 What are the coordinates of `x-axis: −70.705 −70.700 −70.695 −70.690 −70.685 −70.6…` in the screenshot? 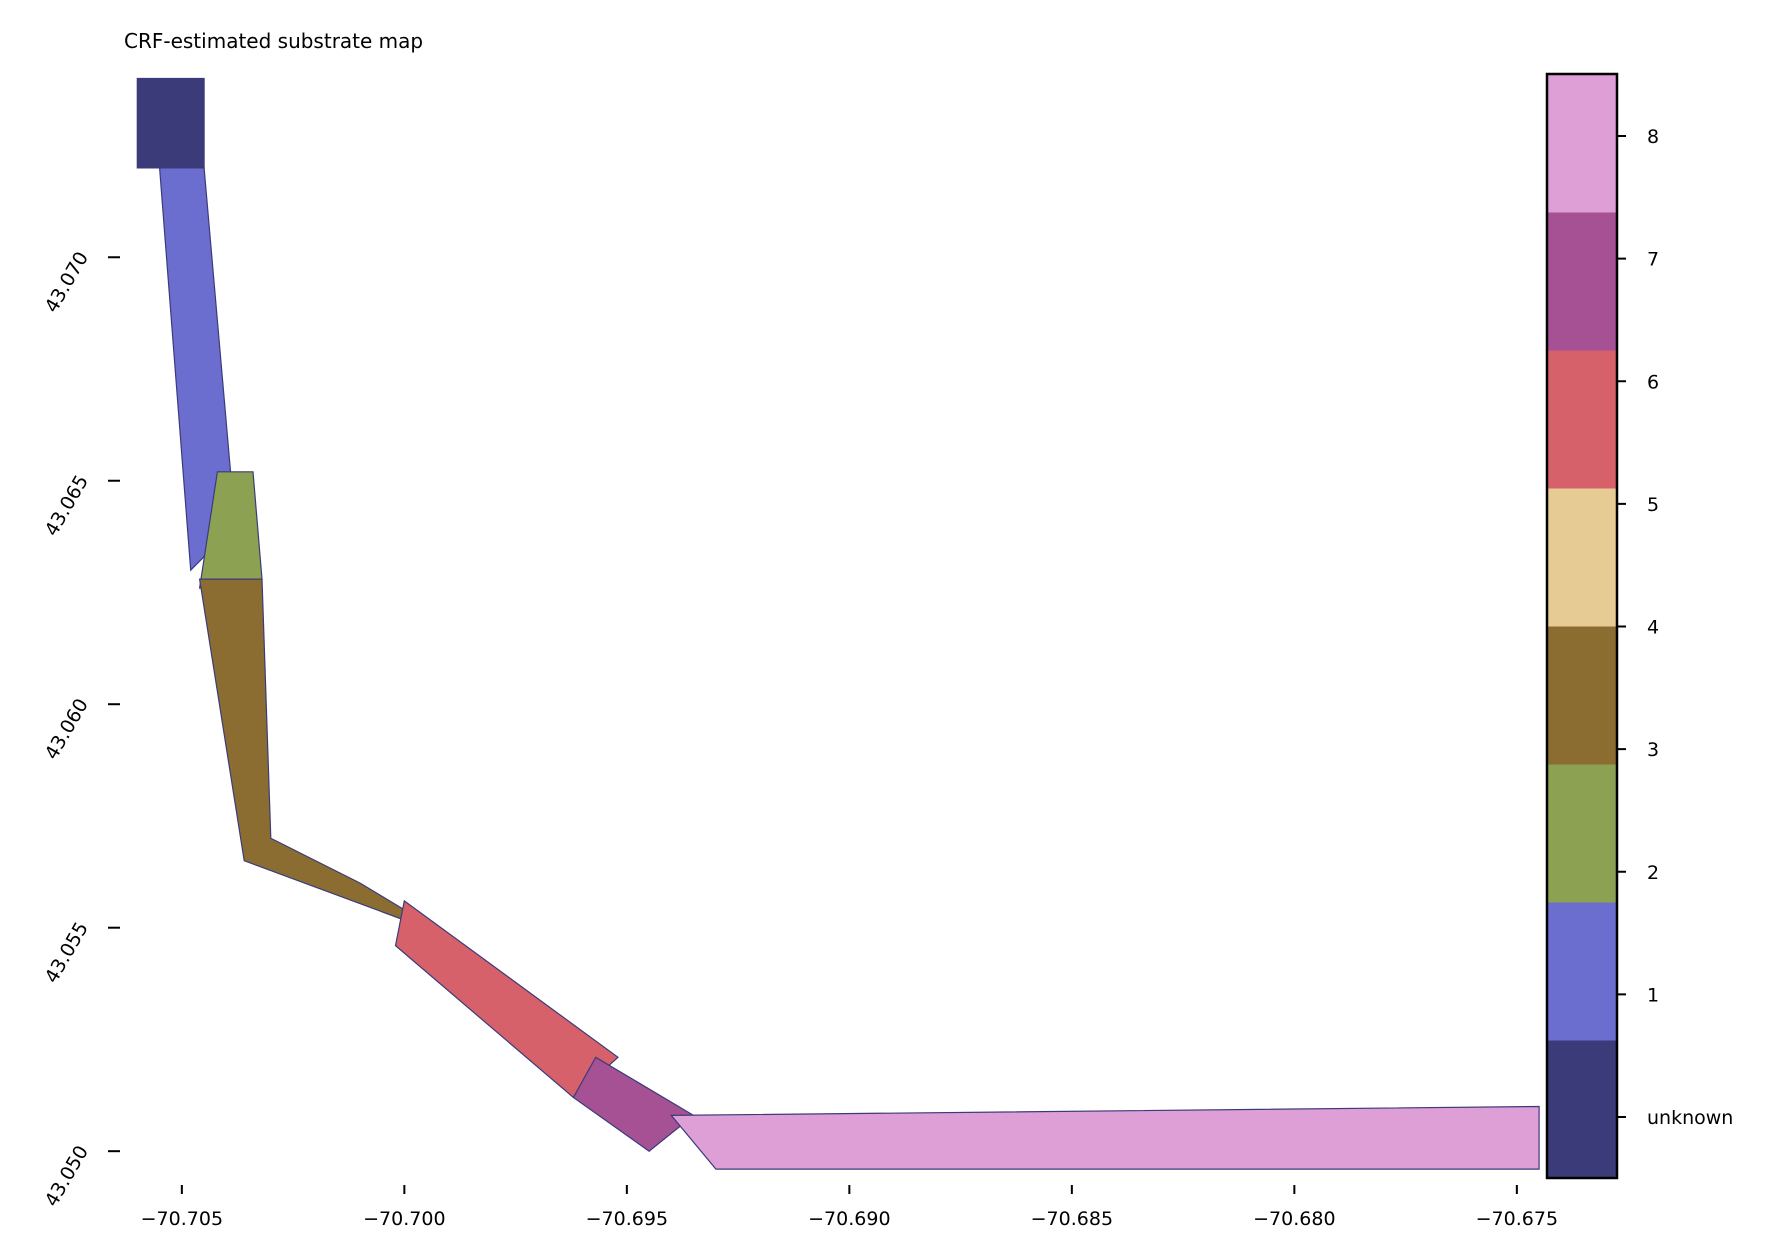 It's located at (849, 1207).